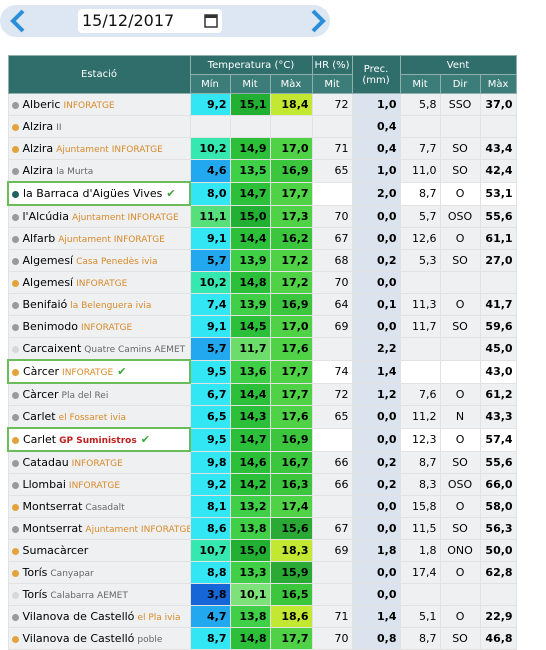 The image size is (546, 650). Describe the element at coordinates (498, 84) in the screenshot. I see `header-sub: Màx` at that location.